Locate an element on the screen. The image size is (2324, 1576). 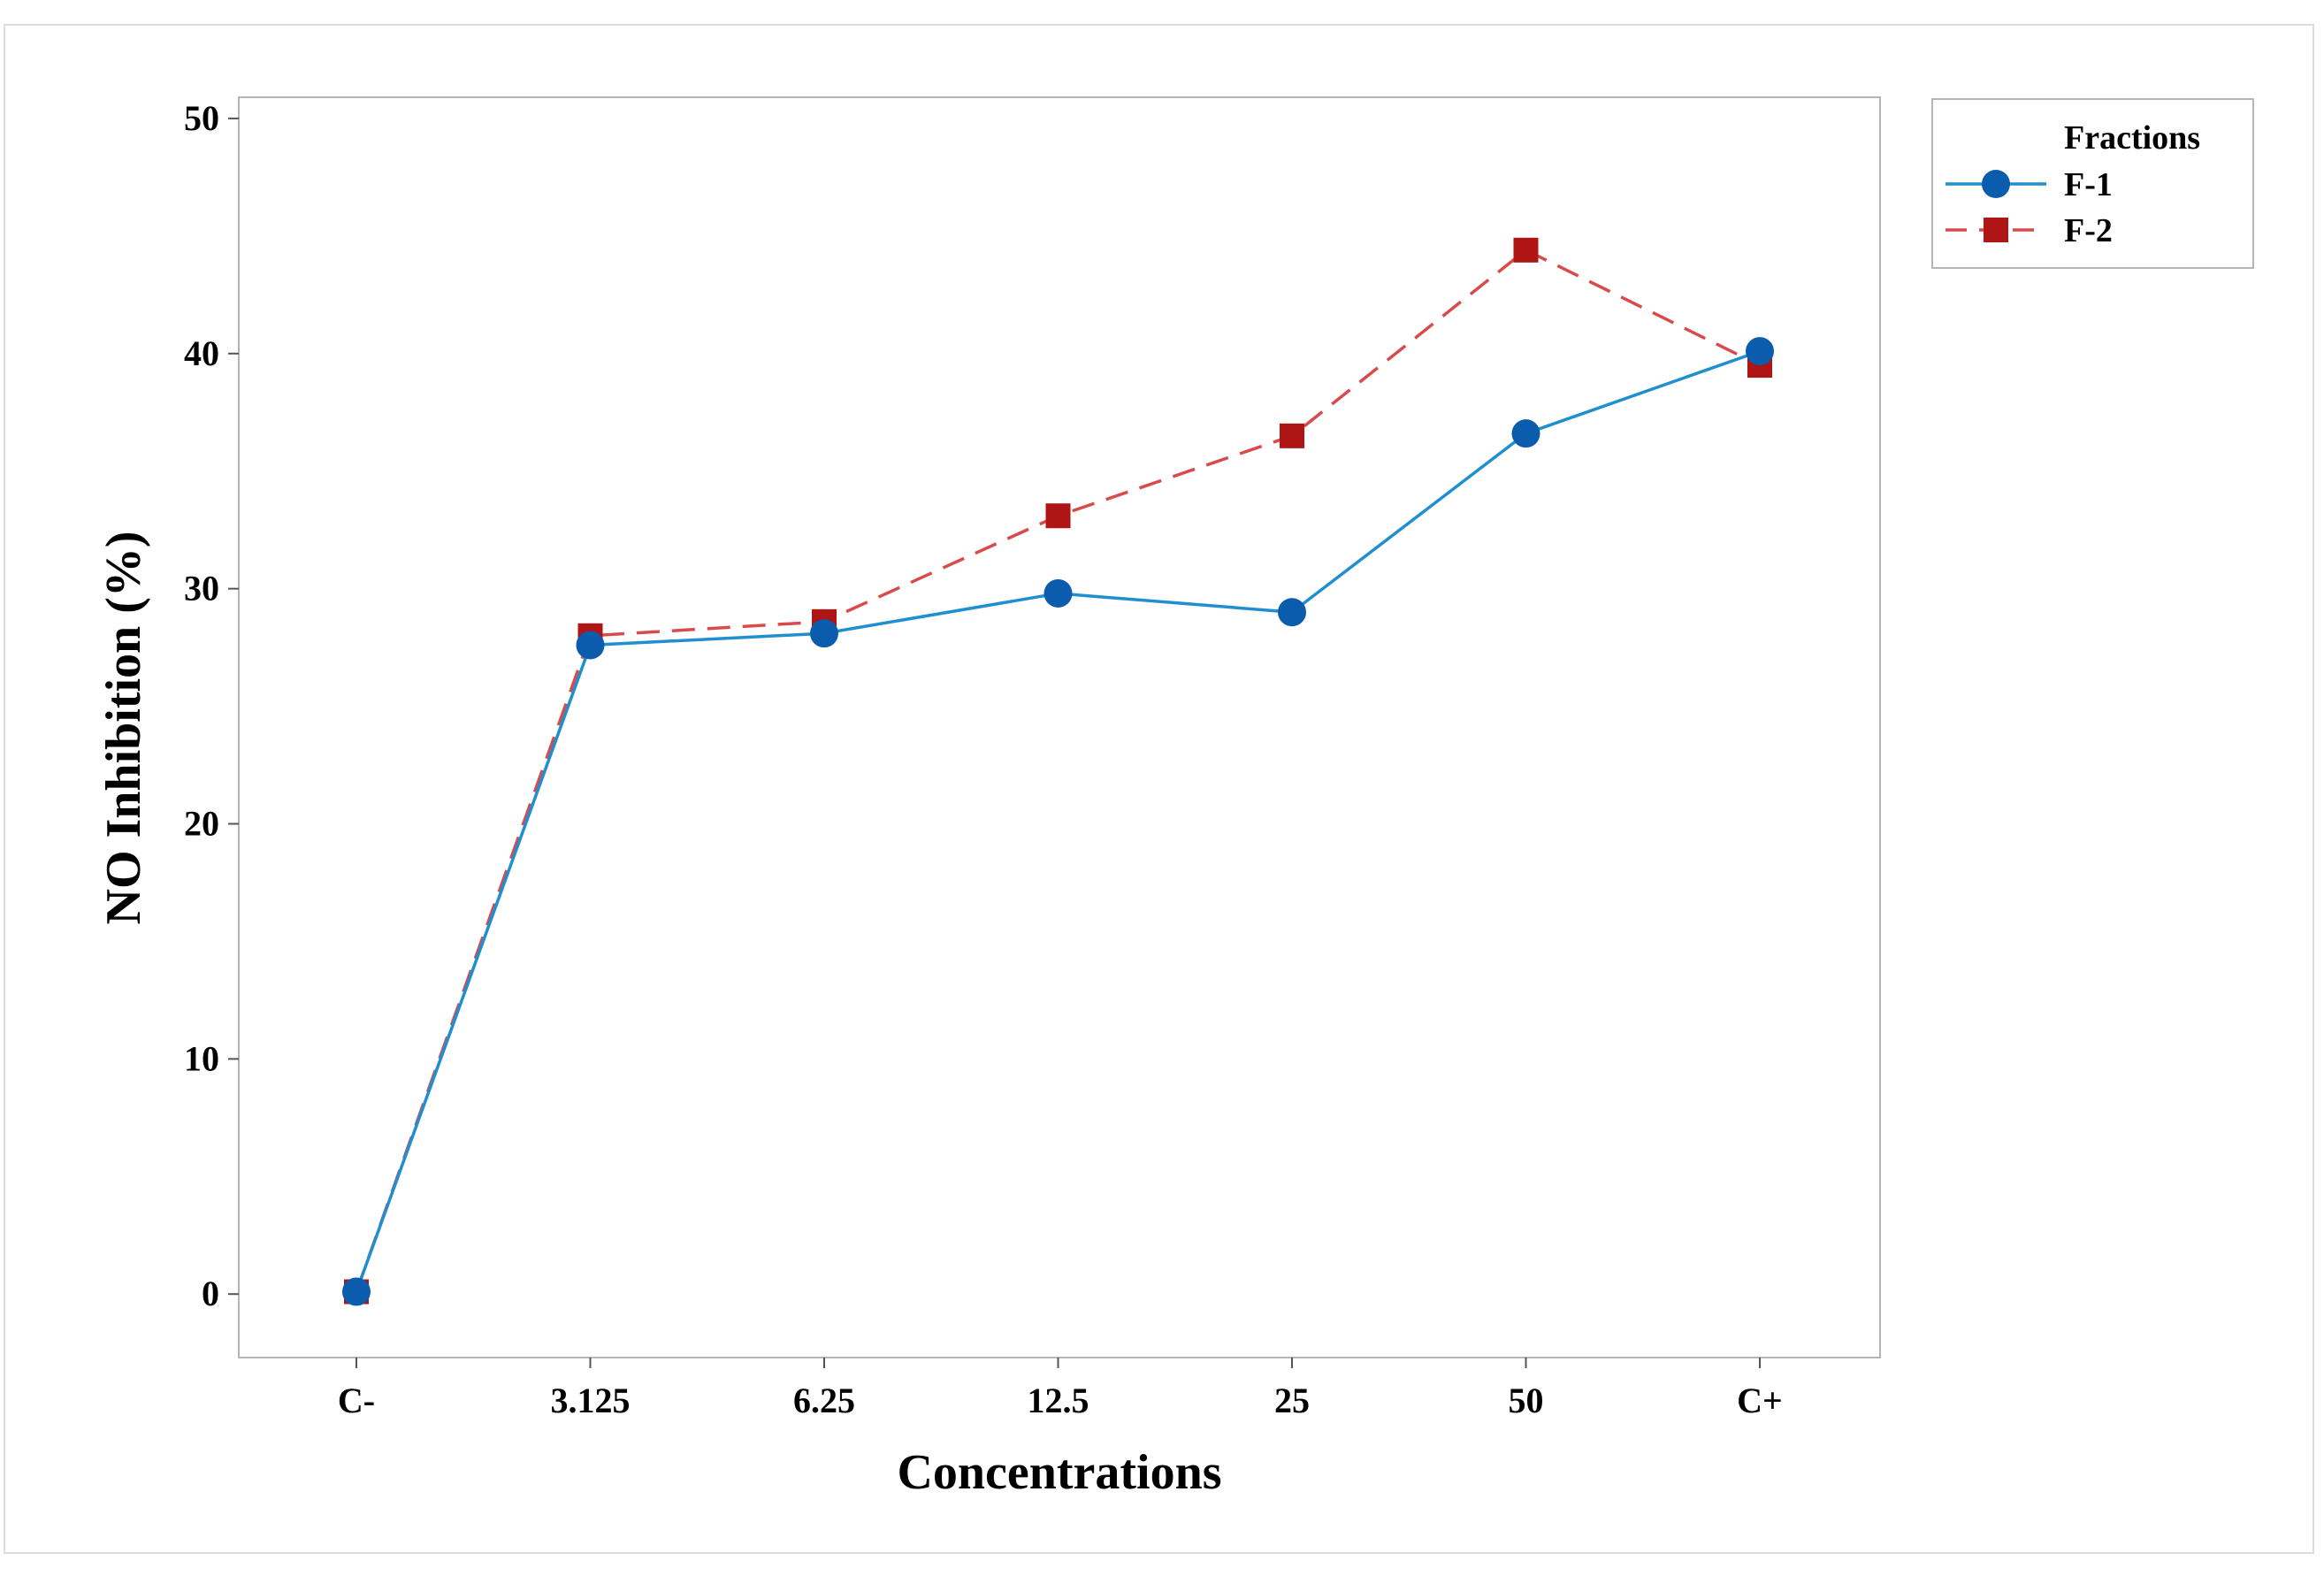
legend: Fractions F-1F-2 is located at coordinates (2092, 183).